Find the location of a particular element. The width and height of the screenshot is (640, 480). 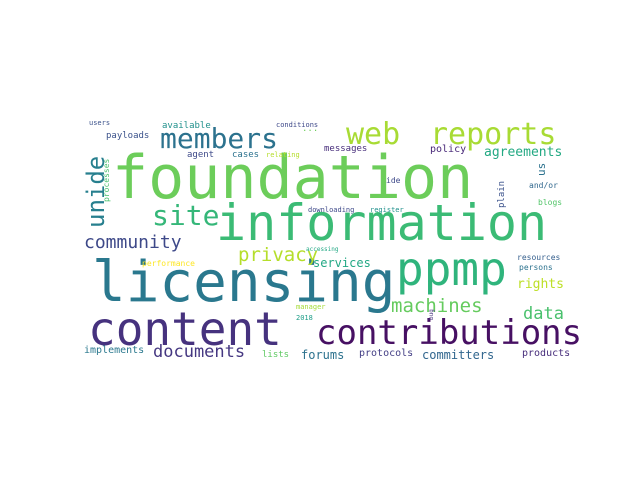

word-information: information is located at coordinates (382, 223).